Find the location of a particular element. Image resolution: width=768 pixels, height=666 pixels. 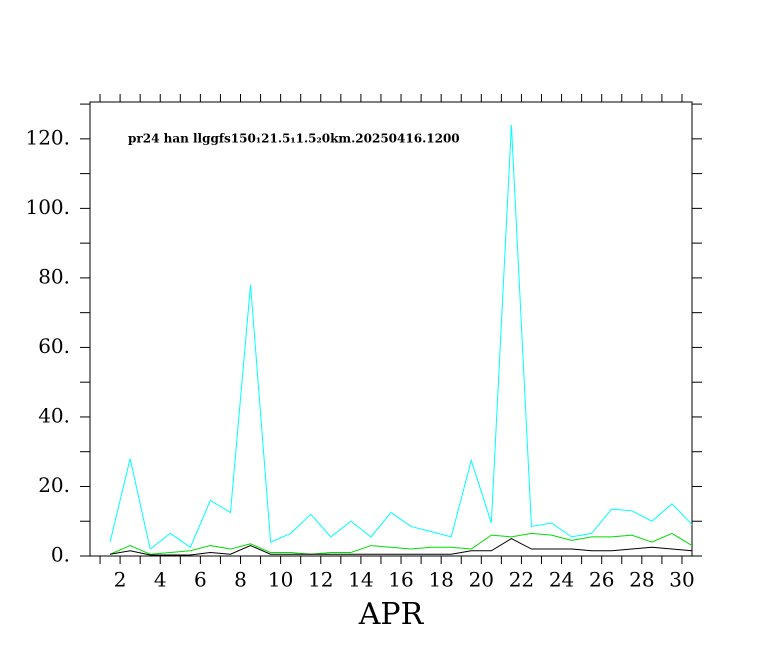

x-tick-label: 20 is located at coordinates (481, 580).